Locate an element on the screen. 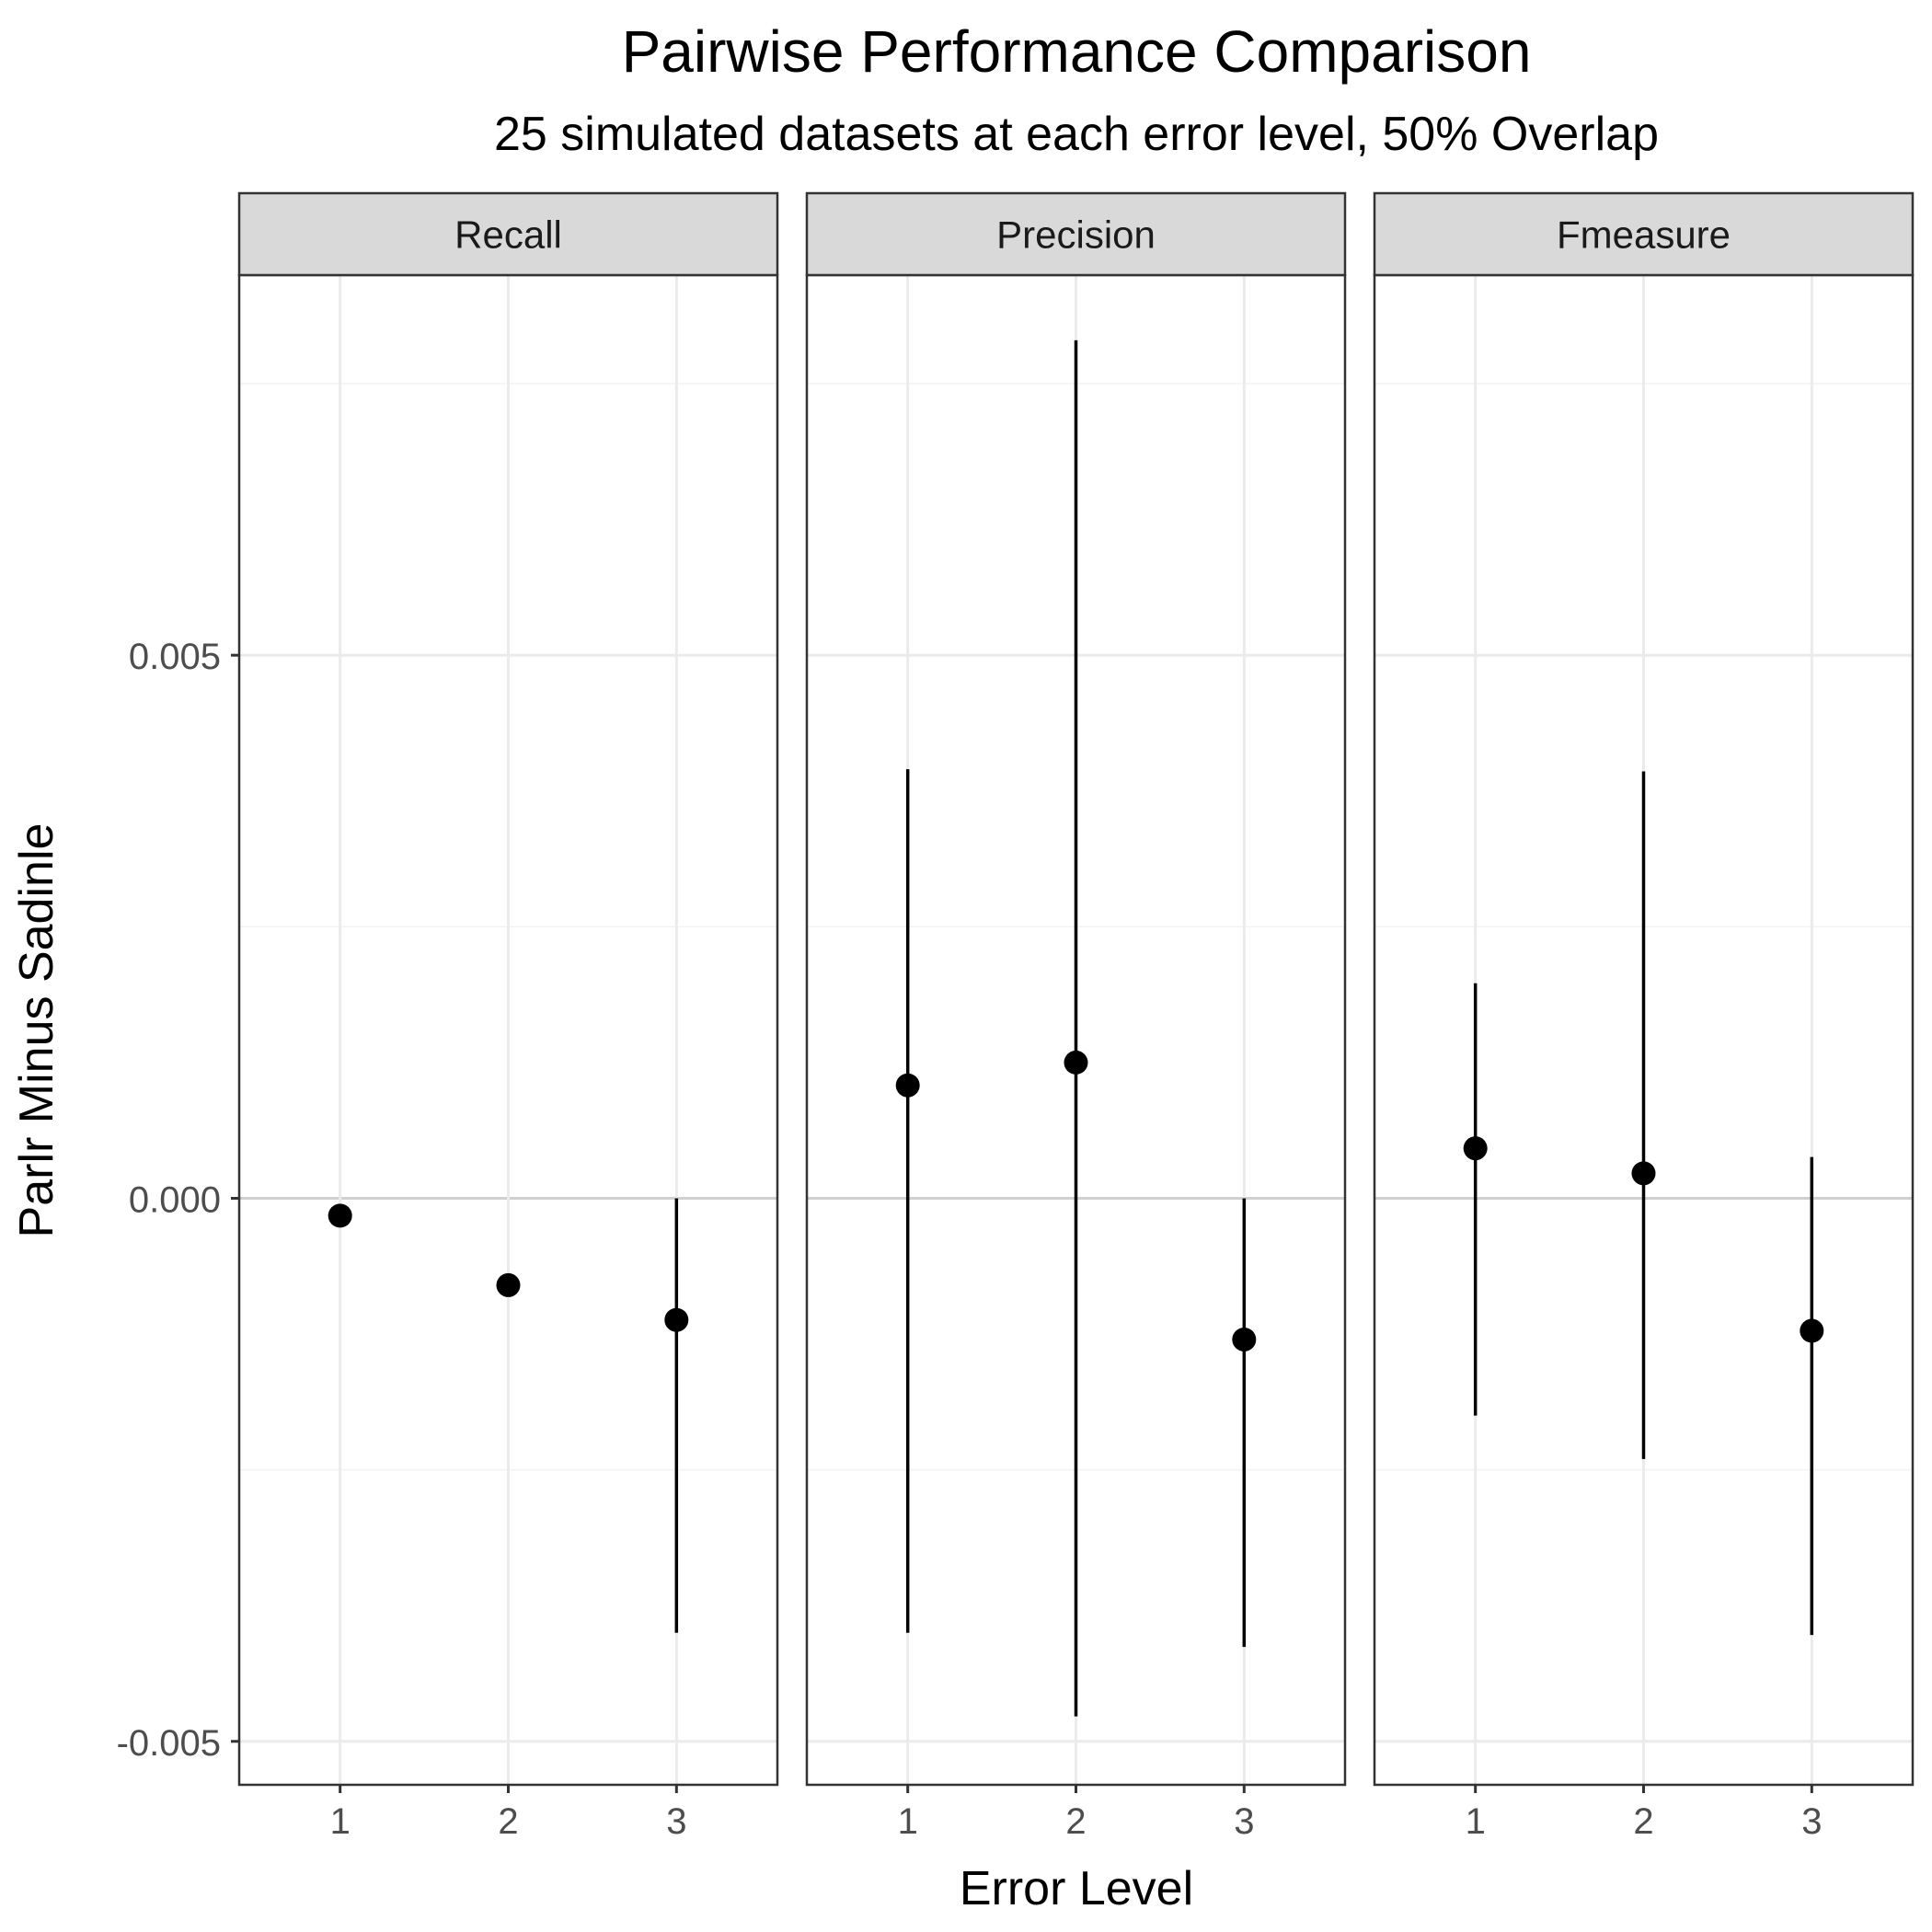 Image resolution: width=1932 pixels, height=1932 pixels. y-tick-label: 0.005 is located at coordinates (175, 657).